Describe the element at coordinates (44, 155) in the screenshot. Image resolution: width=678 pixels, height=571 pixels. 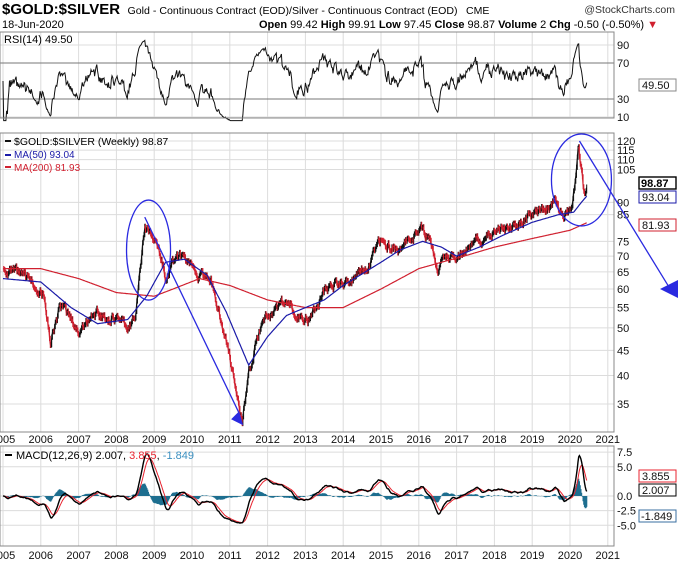
I see `ma50-legend-text: MA(50) 93.04` at that location.